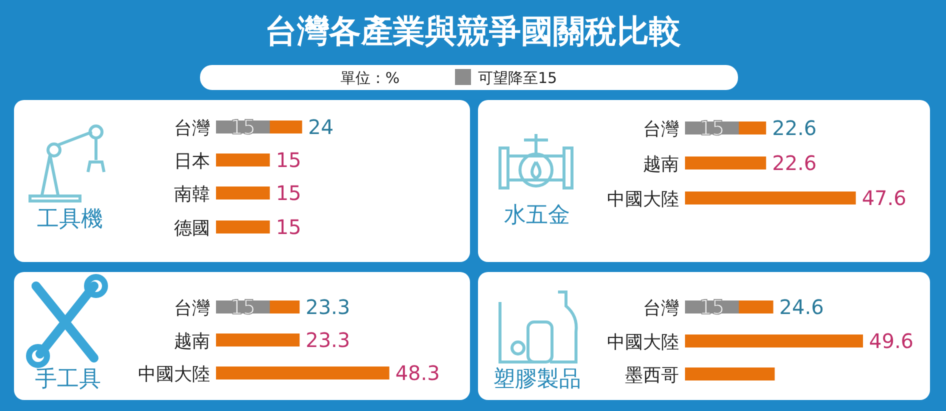 The width and height of the screenshot is (946, 411). What do you see at coordinates (537, 379) in the screenshot?
I see `text: 塑膠製品` at bounding box center [537, 379].